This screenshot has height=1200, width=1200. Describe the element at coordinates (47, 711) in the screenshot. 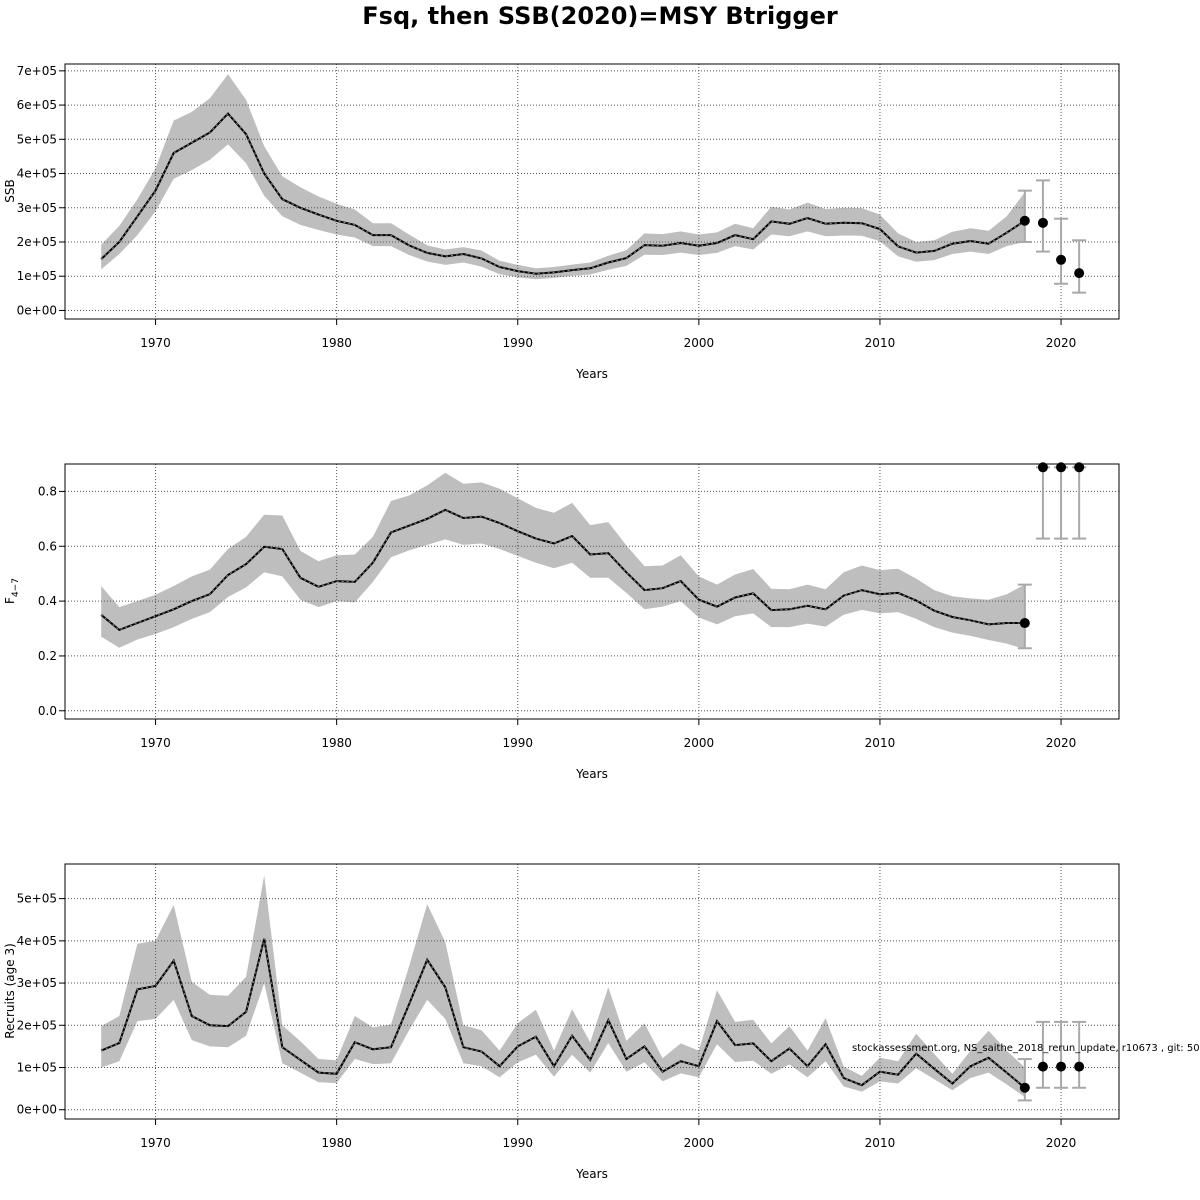

I see `y-tick-label: 0.0` at that location.